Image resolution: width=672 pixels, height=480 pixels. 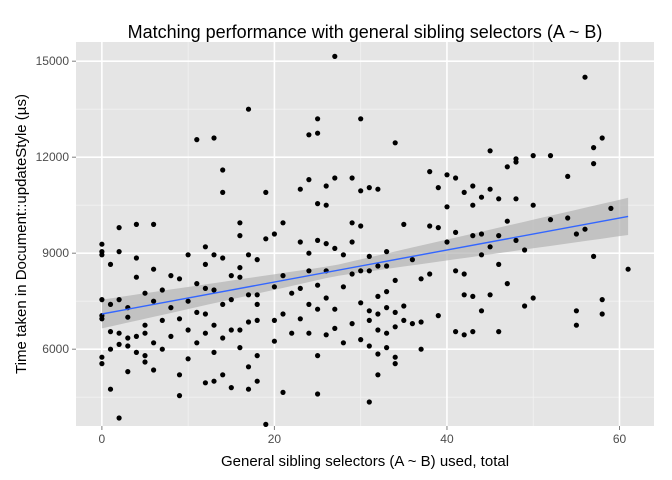 I want to click on y-tick-label: 6000, so click(x=55, y=349).